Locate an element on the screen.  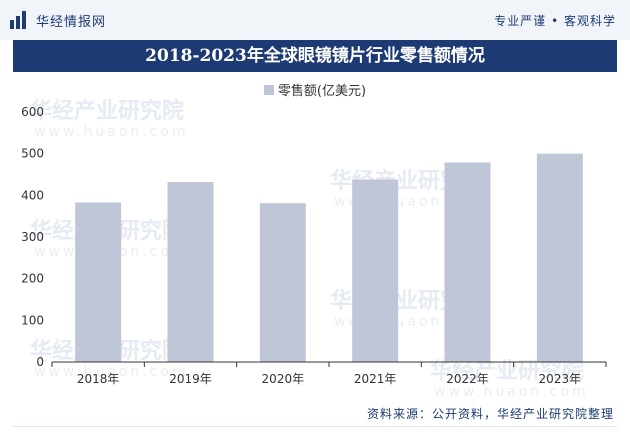
y-tick-label: 200 is located at coordinates (32, 279).